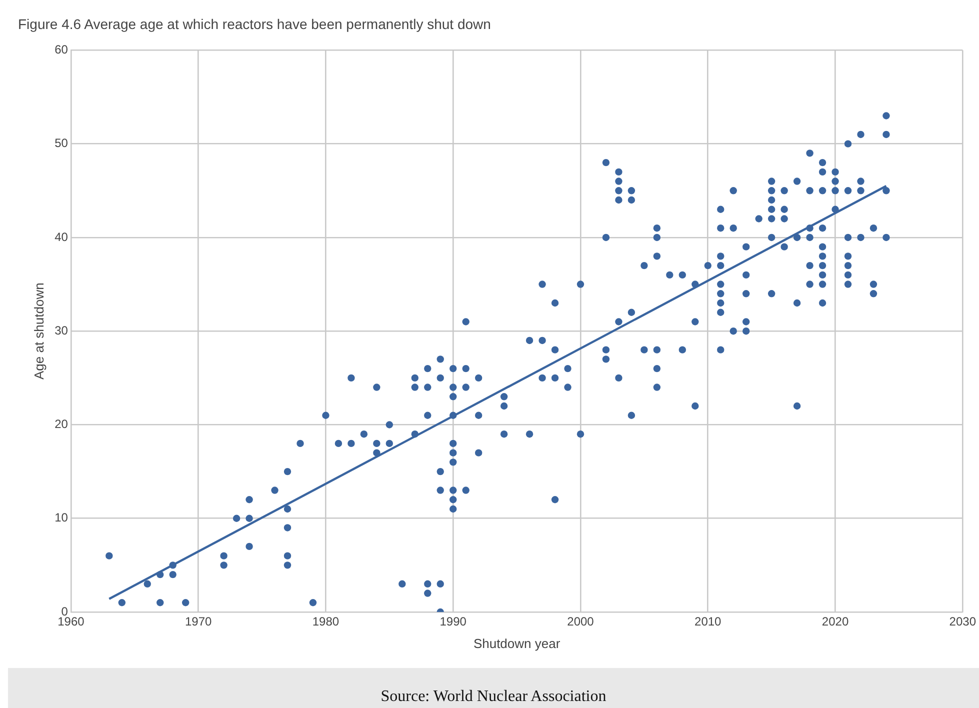  Describe the element at coordinates (254, 24) in the screenshot. I see `chart-title: Figure 4.6 Average age at which reactors have been permanently shut down` at that location.